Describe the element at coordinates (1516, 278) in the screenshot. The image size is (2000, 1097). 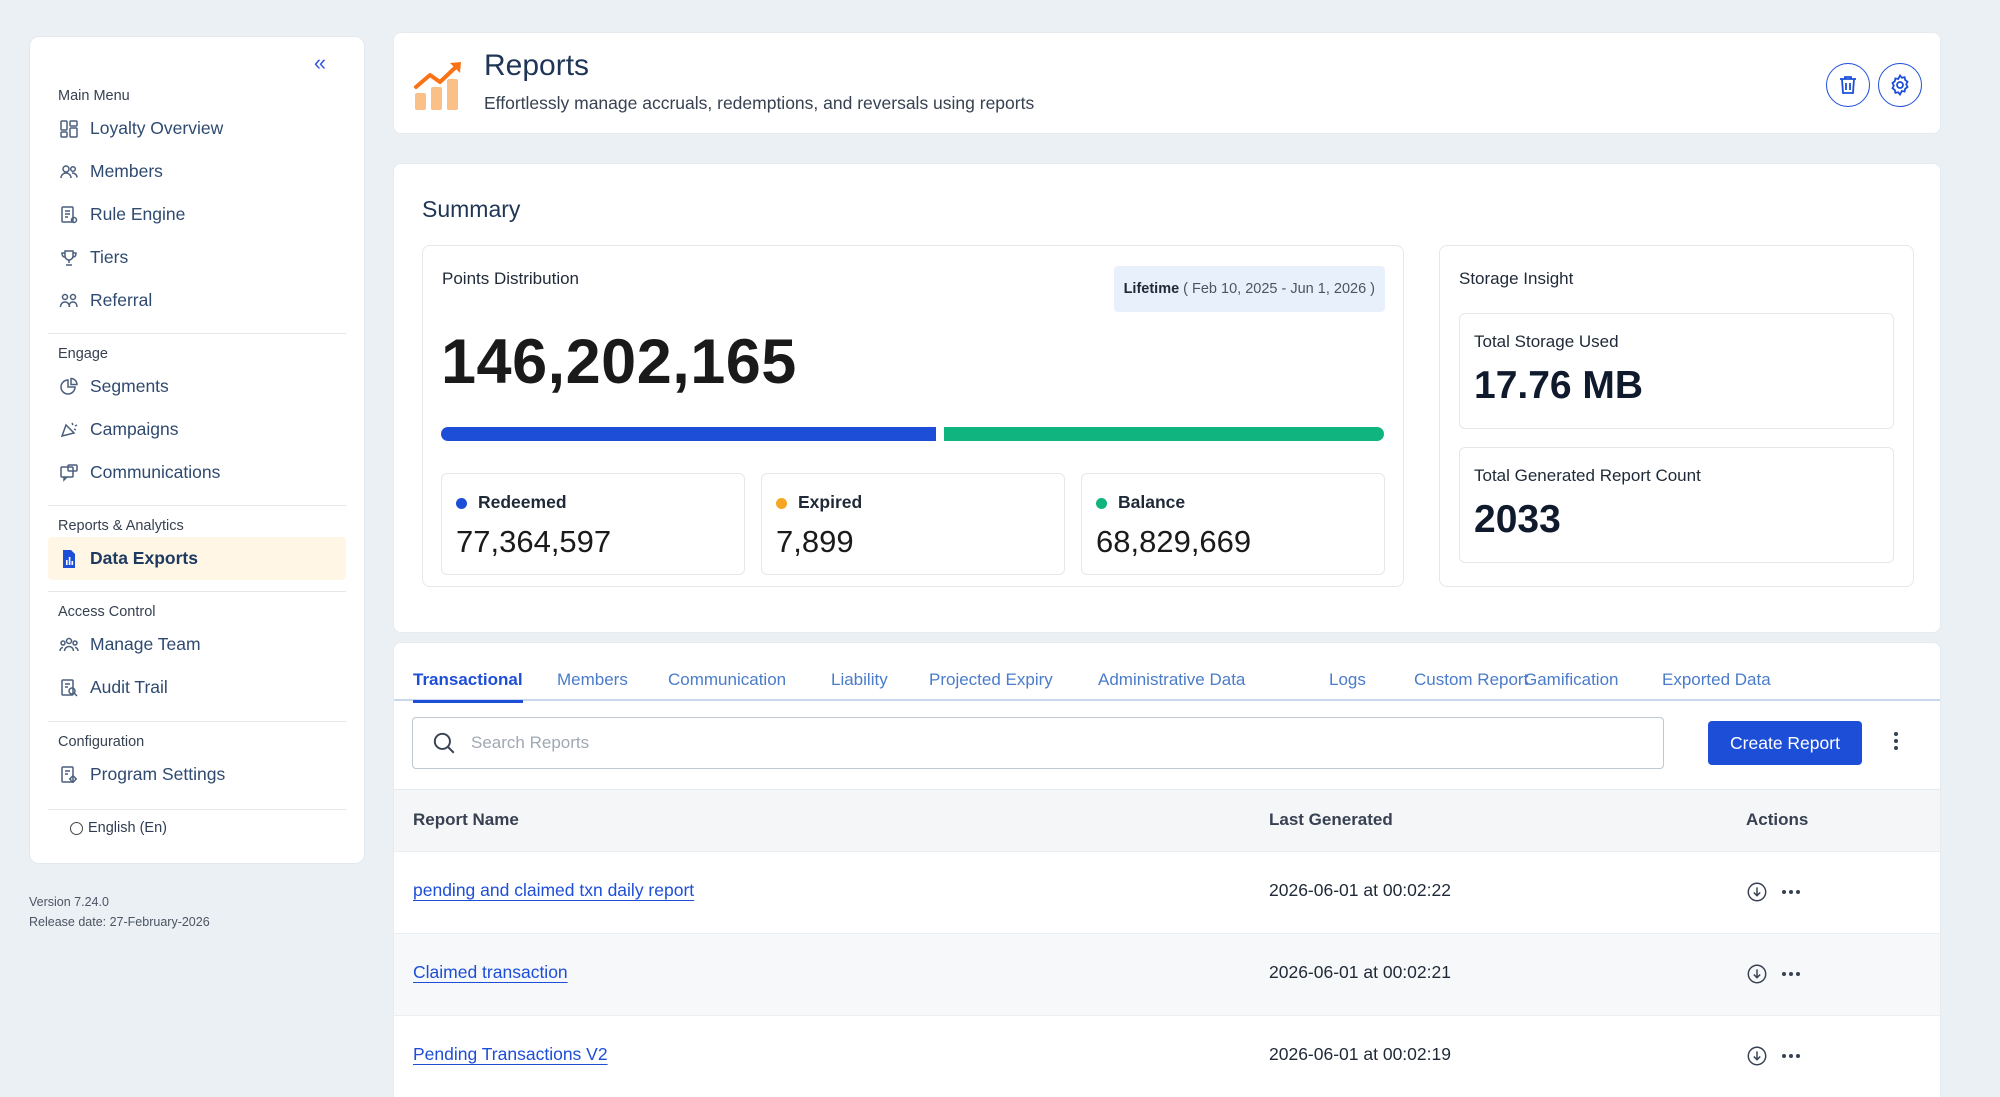
I see `storage-insight-label: Storage Insight` at that location.